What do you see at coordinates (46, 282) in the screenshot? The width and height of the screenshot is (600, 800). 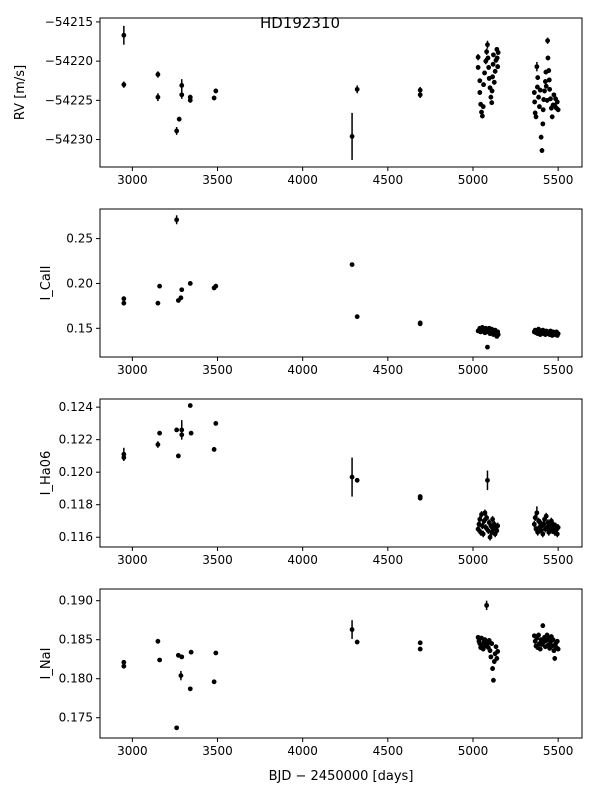 I see `y-axis-label: I_CaII` at bounding box center [46, 282].